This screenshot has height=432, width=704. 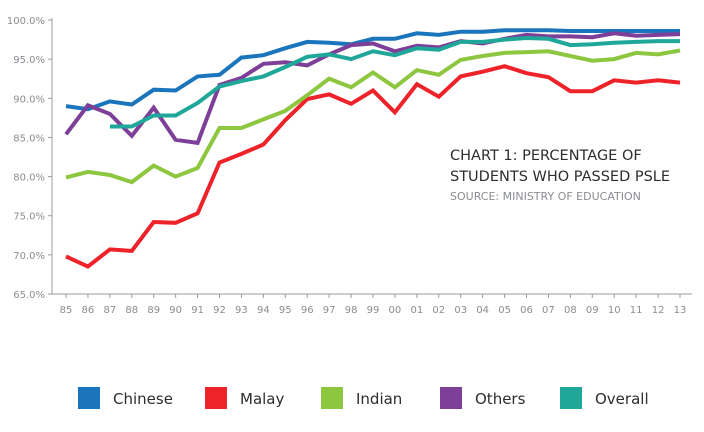 I want to click on x-tick-label: 95, so click(x=285, y=310).